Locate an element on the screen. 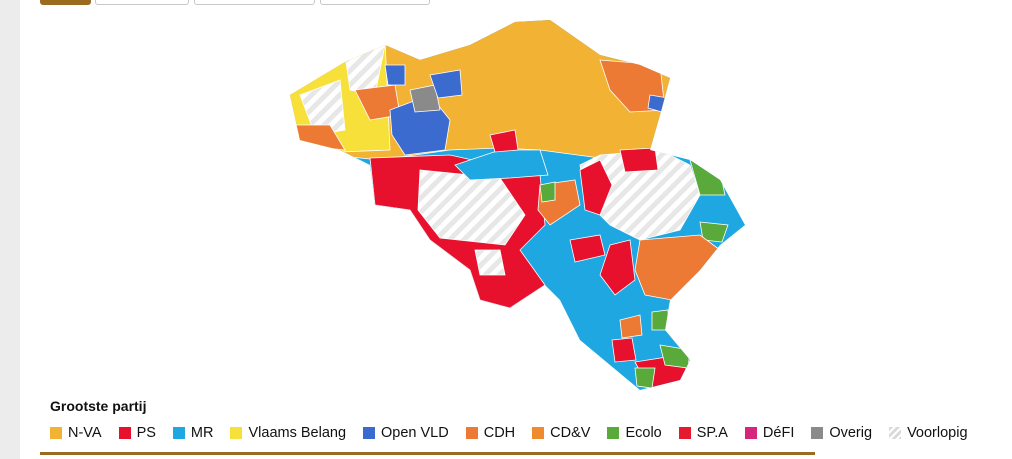 The width and height of the screenshot is (1012, 459). legend-item: DéFI is located at coordinates (769, 433).